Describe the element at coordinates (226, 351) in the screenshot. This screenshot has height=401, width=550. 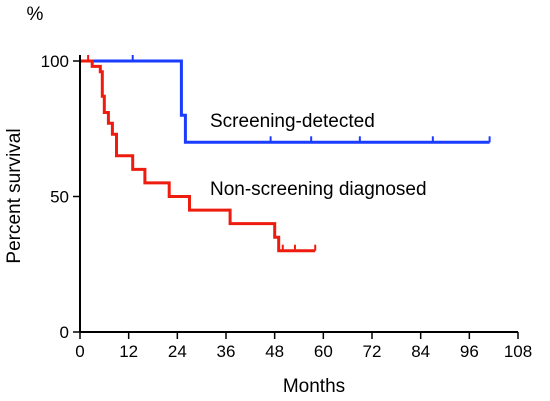
I see `x-tick-label: 36` at that location.